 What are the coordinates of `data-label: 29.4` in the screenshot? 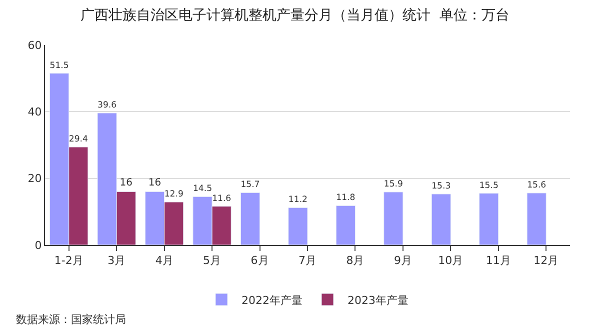 It's located at (78, 139).